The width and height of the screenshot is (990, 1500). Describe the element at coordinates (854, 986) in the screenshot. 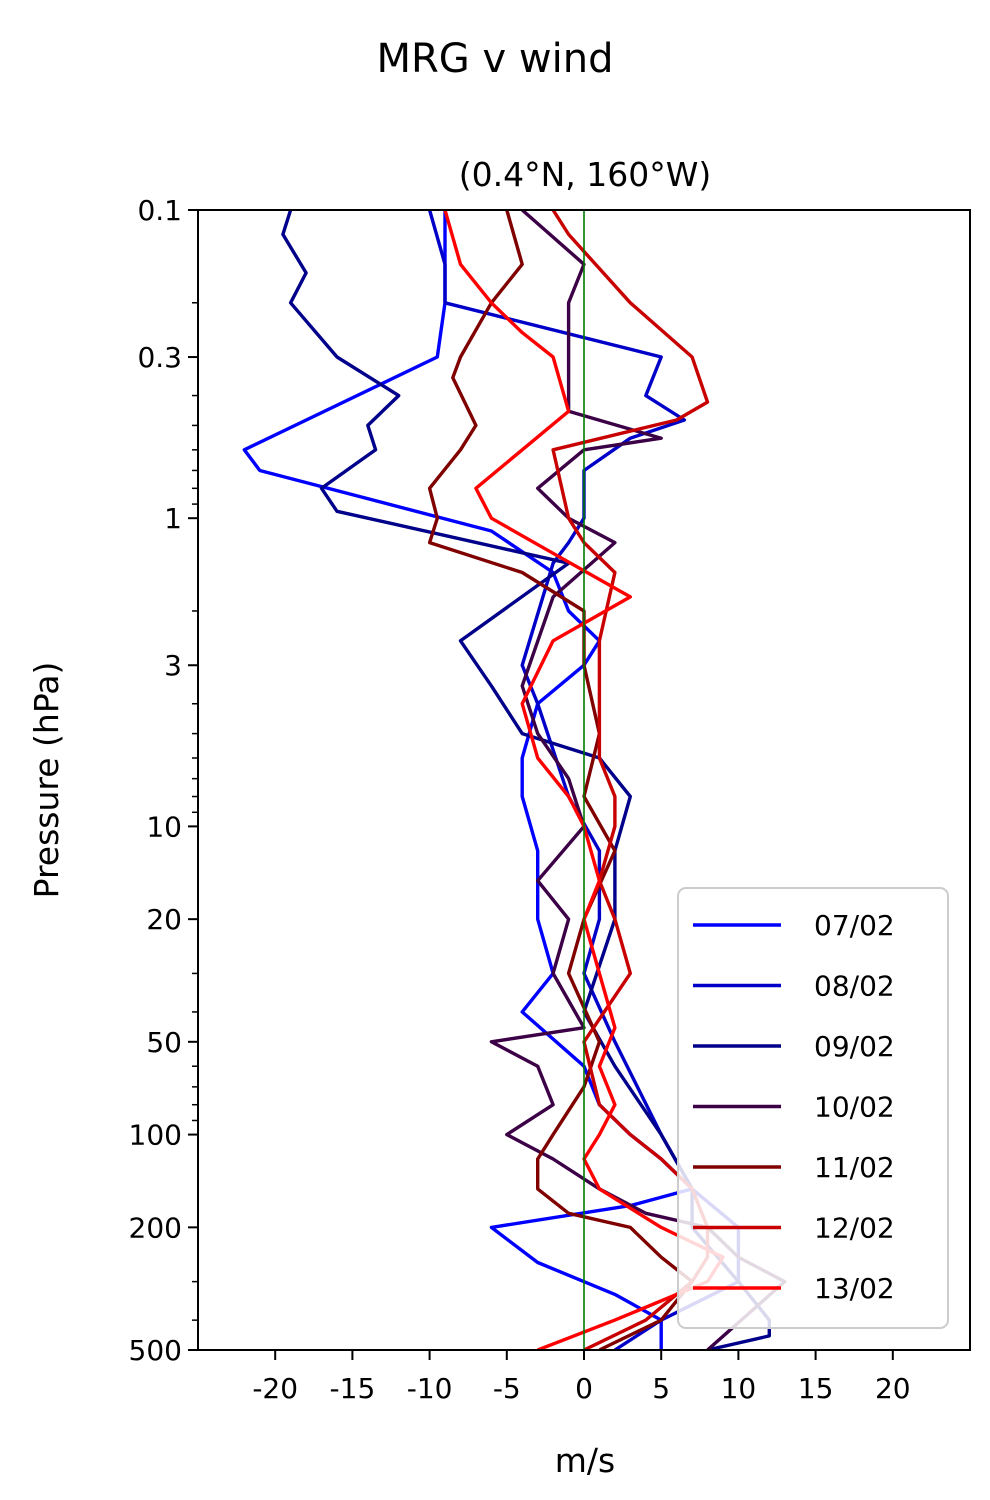

I see `legend-label: 08/02` at that location.